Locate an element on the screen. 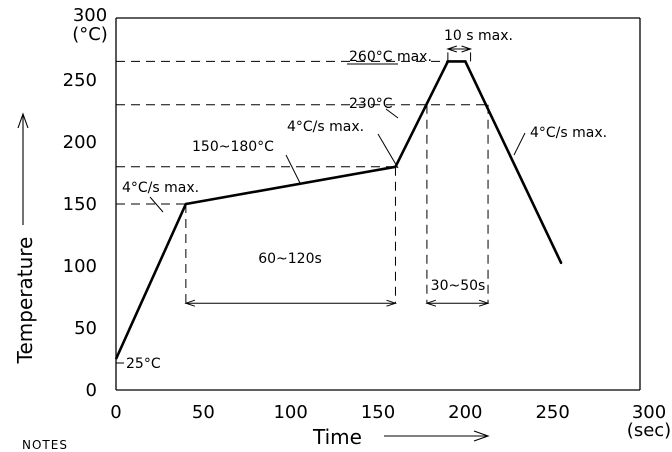 This screenshot has width=672, height=452. cool-label: 4°C/s max. is located at coordinates (568, 133).